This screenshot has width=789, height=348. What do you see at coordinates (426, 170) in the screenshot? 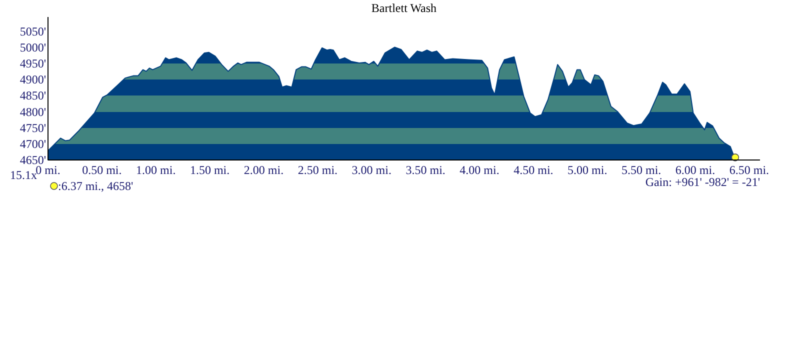
I see `x-tick-label: 3.50 mi.` at bounding box center [426, 170].